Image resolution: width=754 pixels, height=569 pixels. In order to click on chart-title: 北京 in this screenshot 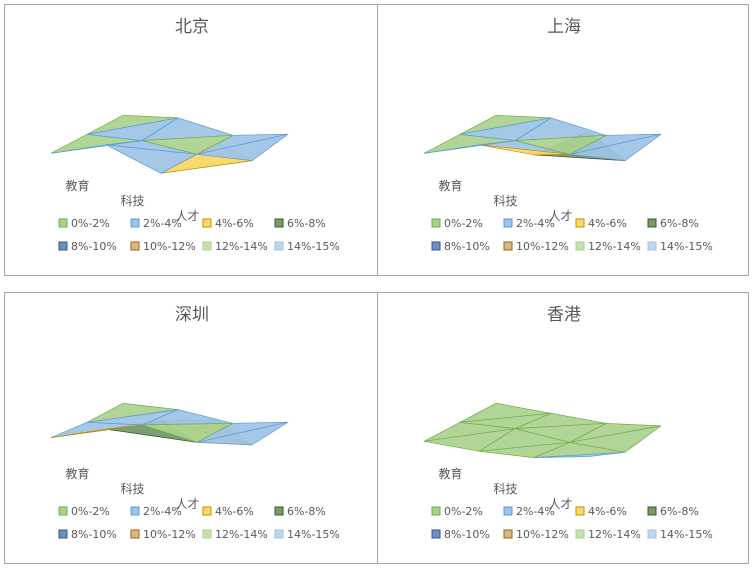, I will do `click(192, 27)`.